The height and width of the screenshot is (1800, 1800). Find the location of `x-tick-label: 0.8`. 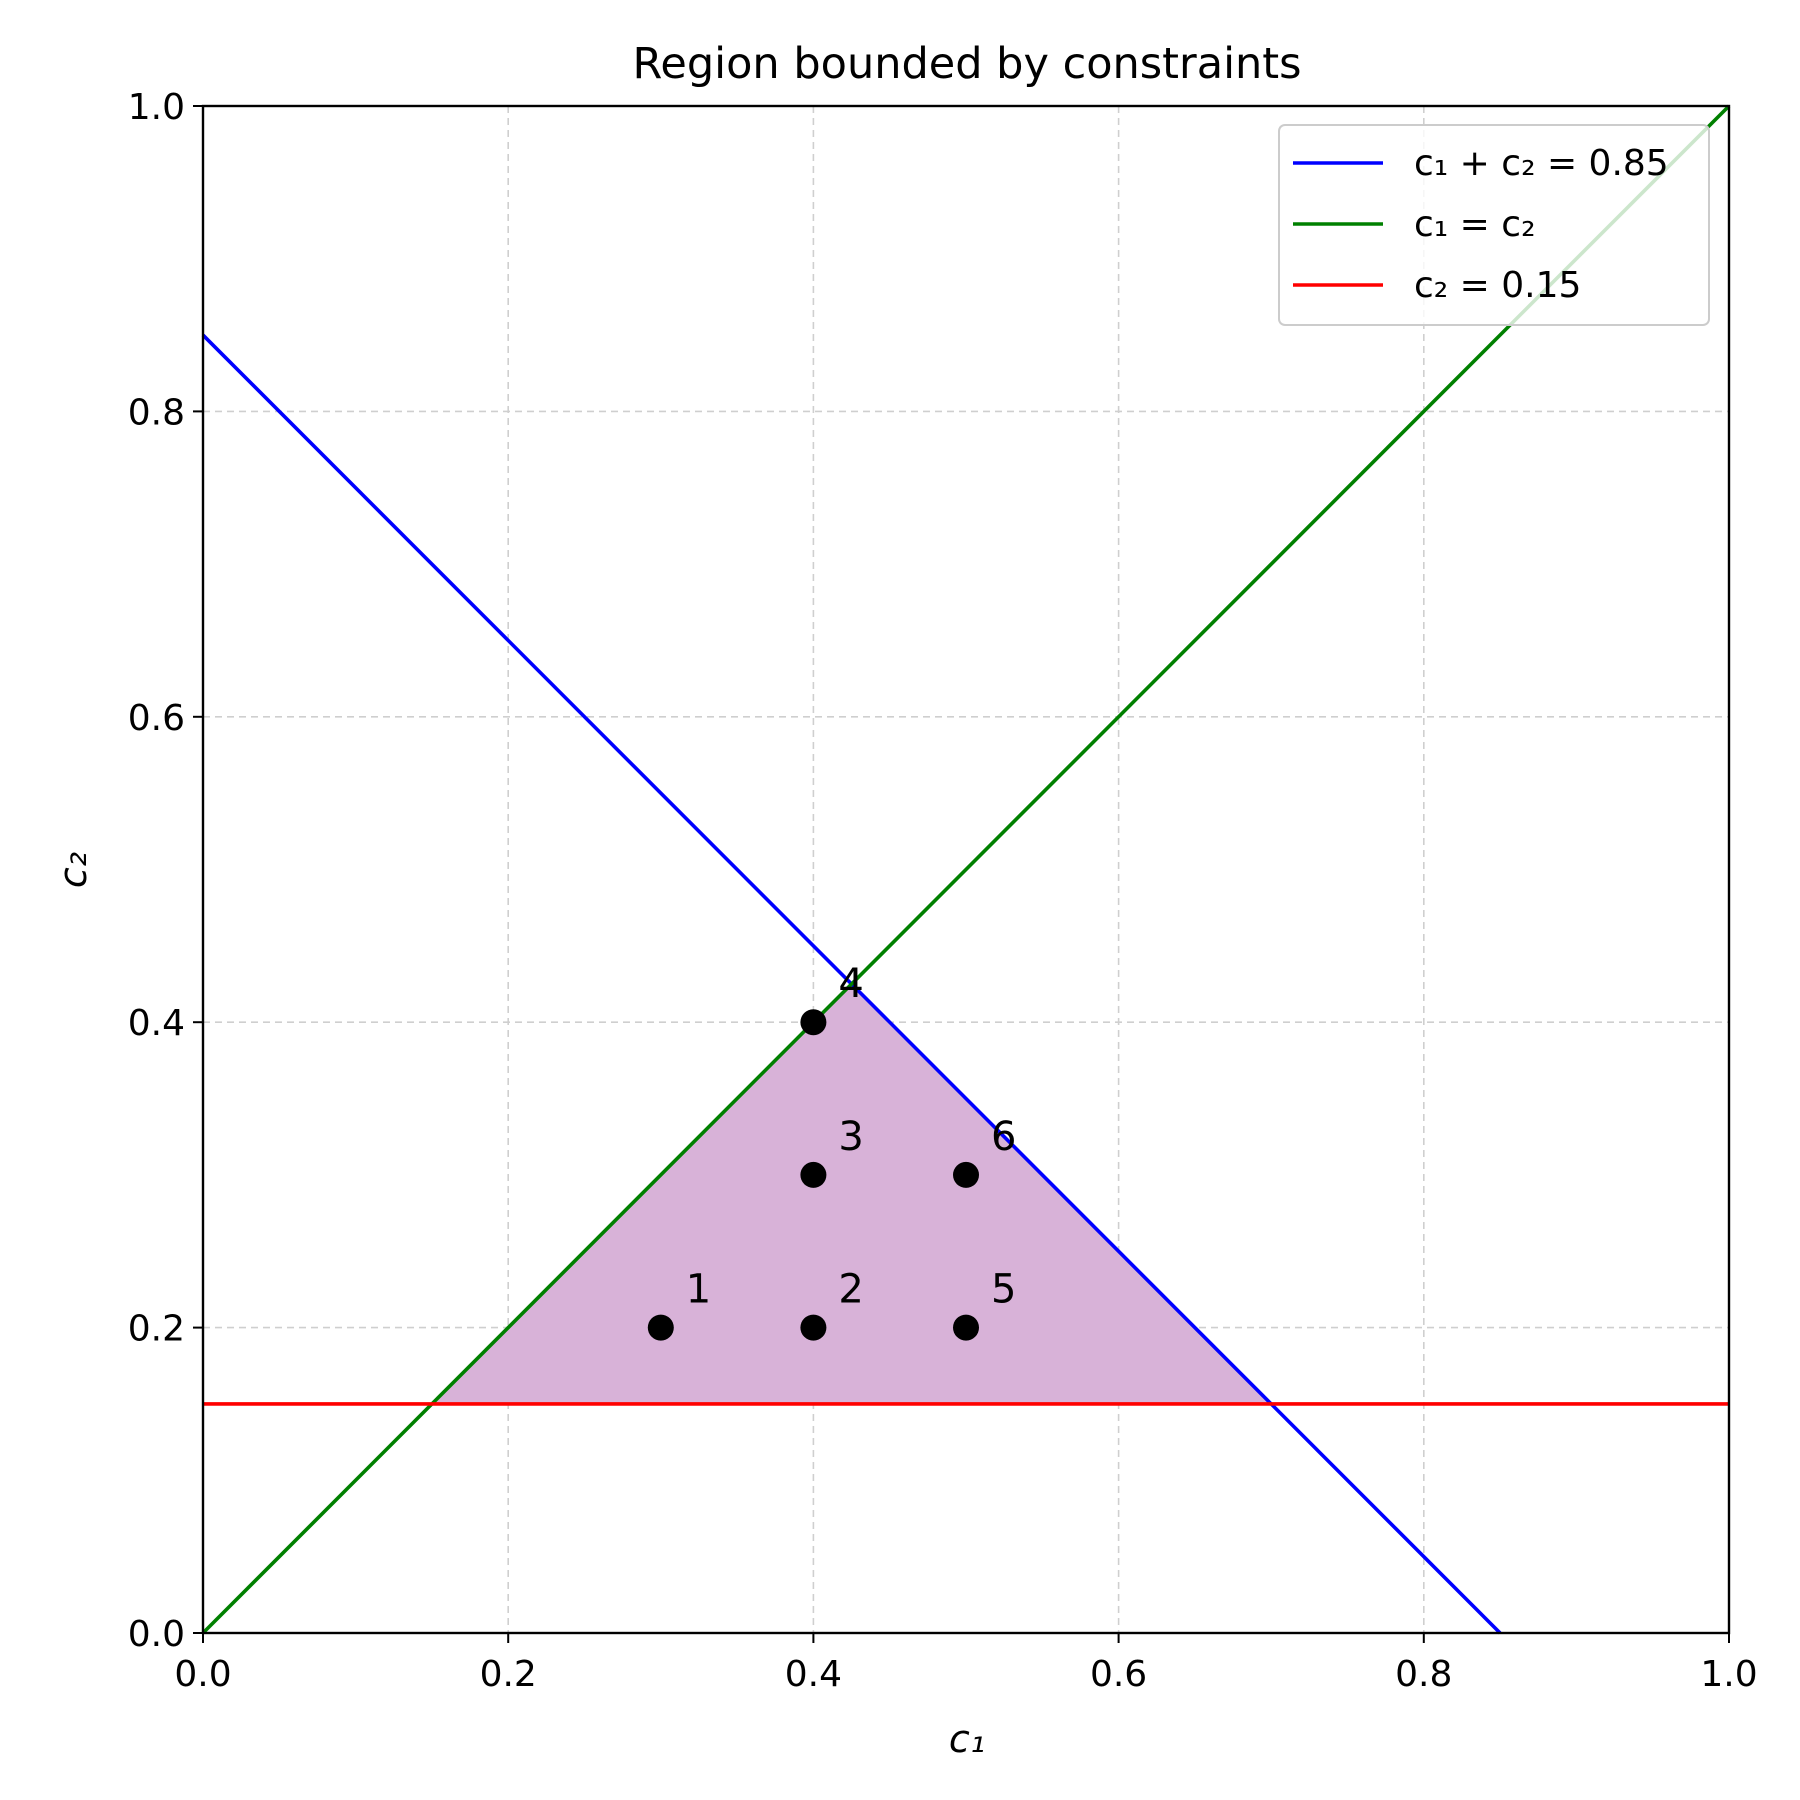

x-tick-label: 0.8 is located at coordinates (1423, 1674).